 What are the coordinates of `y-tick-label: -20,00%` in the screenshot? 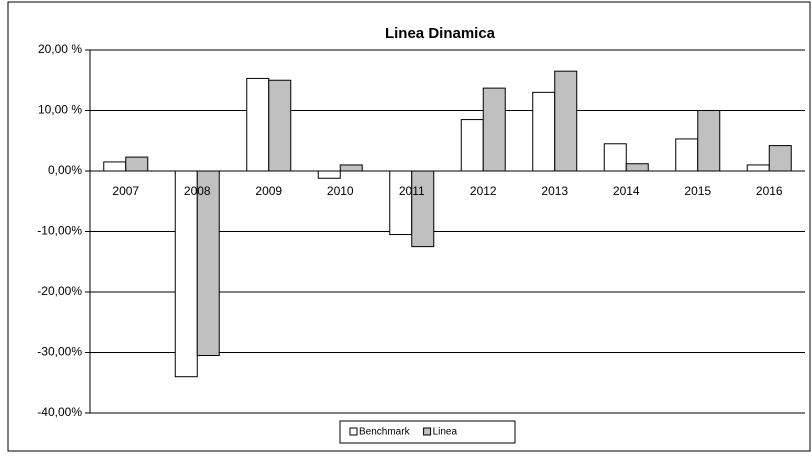 It's located at (59, 291).